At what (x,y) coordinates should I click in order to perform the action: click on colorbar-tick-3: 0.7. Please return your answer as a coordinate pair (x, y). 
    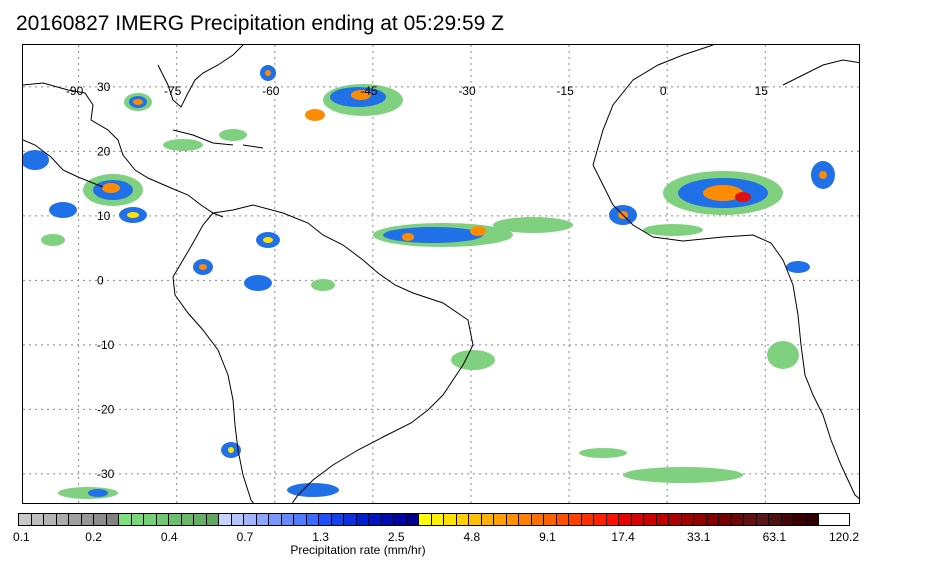
    Looking at the image, I should click on (245, 537).